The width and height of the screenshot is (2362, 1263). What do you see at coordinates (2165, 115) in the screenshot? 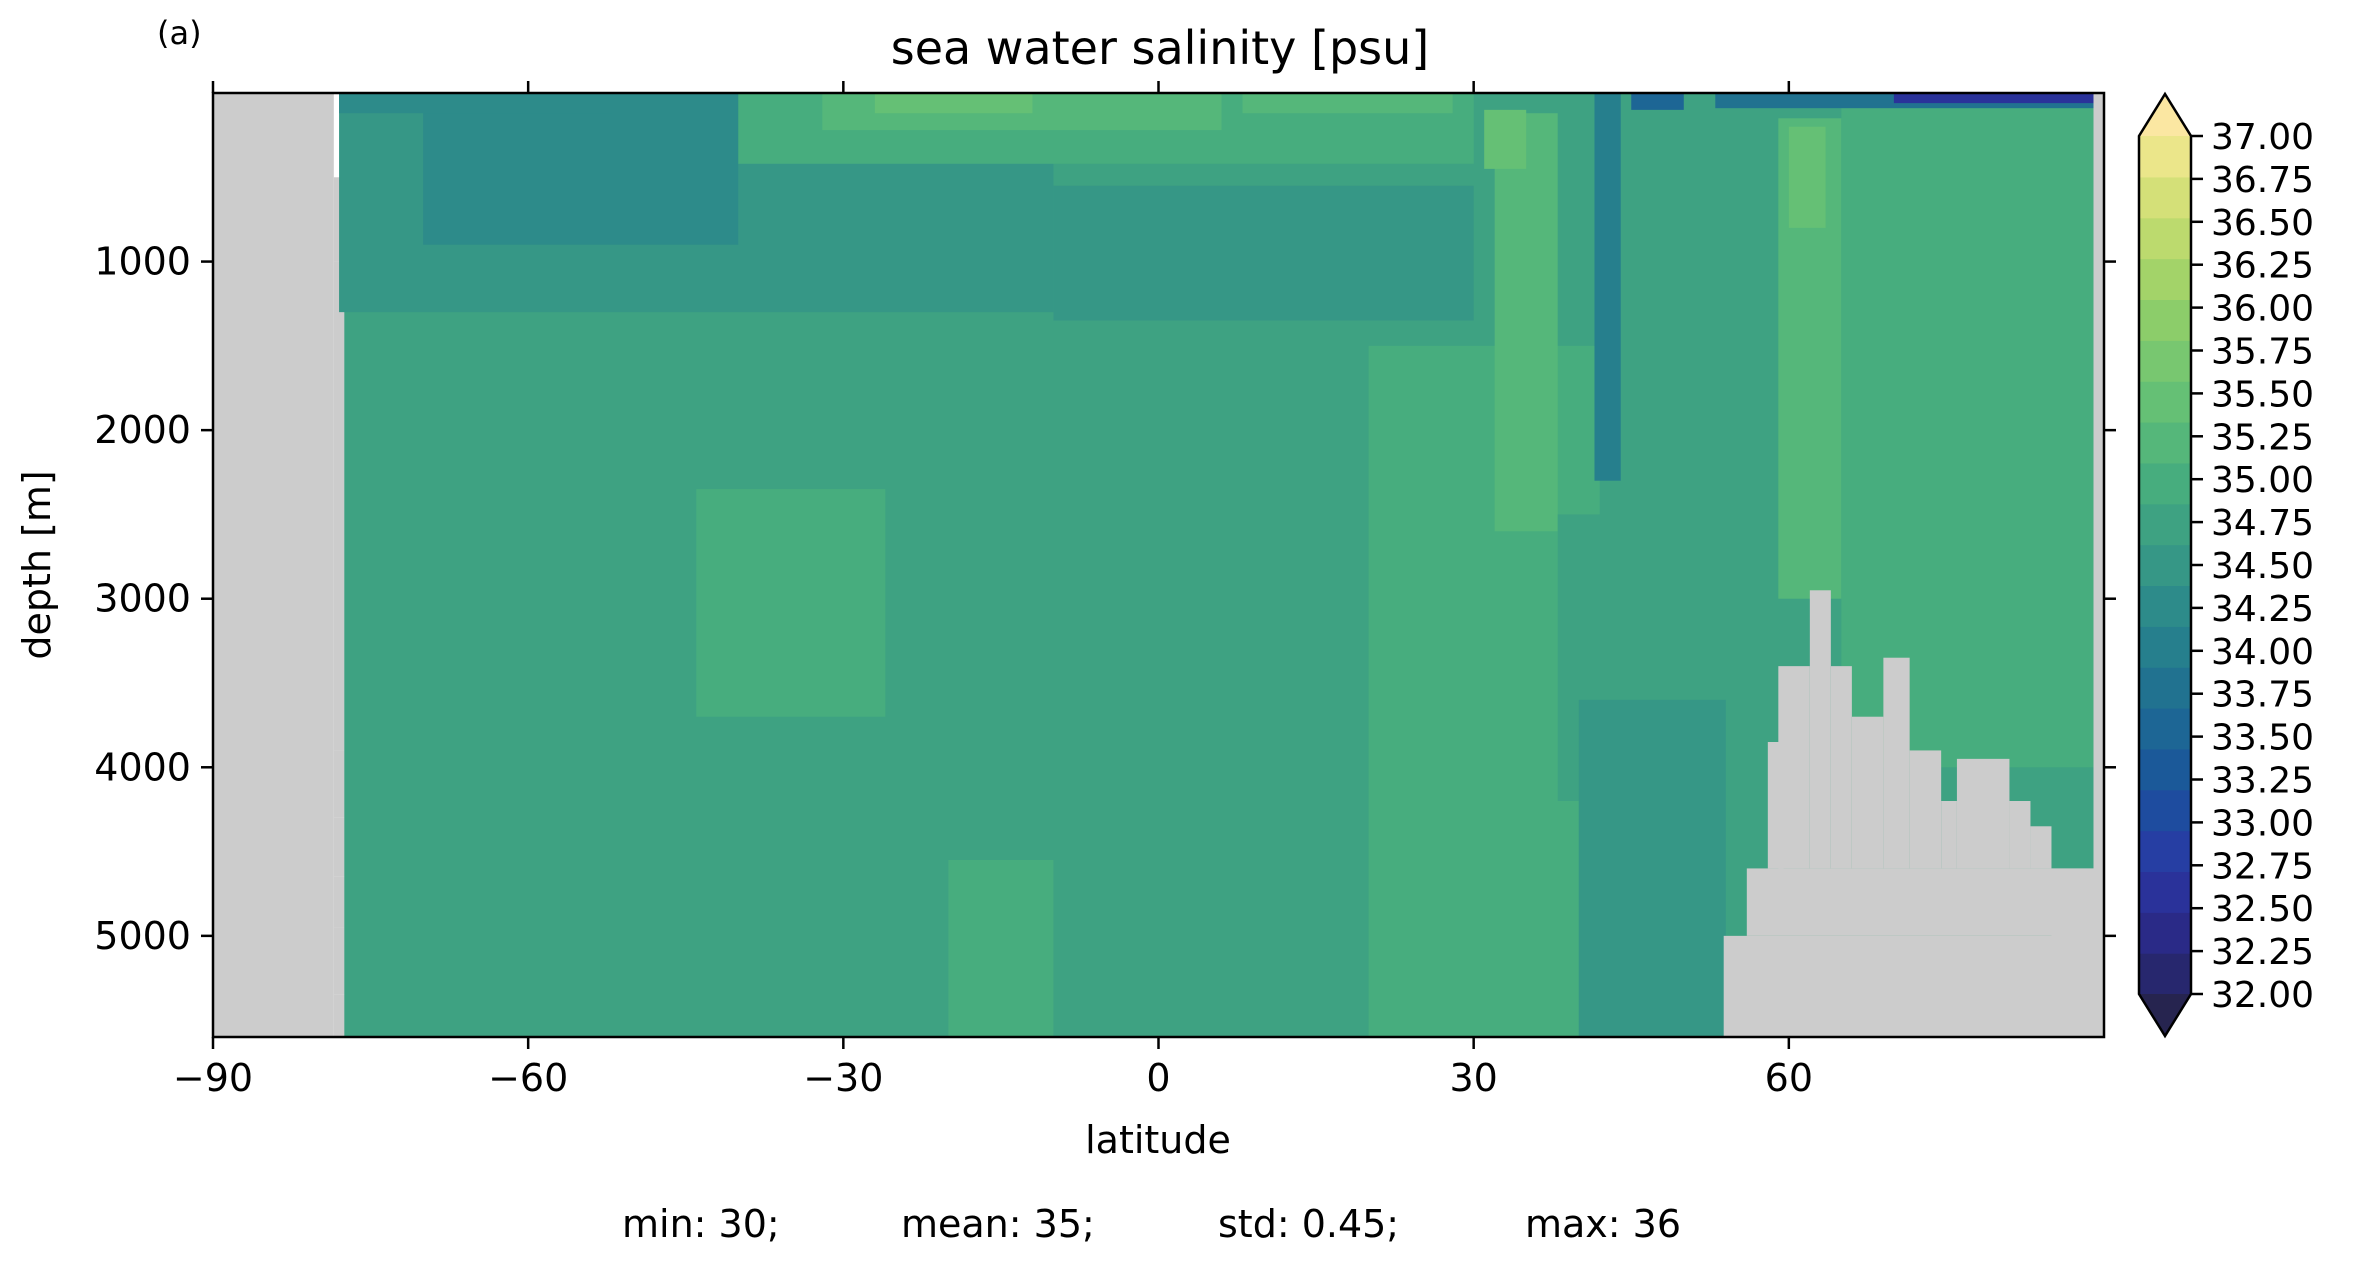
I see `colorbar-extend-high` at bounding box center [2165, 115].